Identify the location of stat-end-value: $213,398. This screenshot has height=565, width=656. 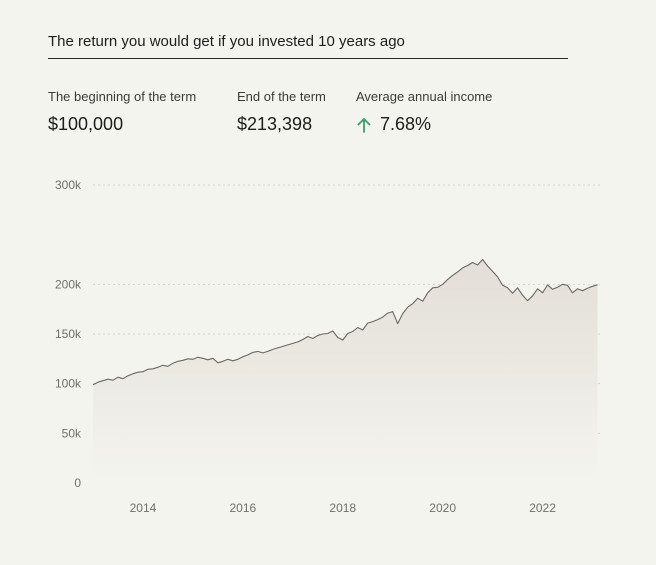
(281, 124).